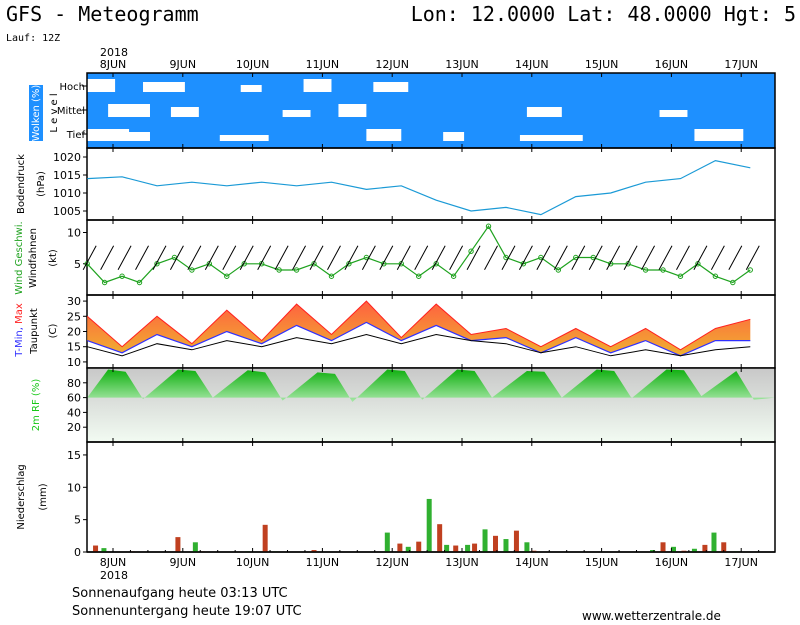  I want to click on day-label-bottom: 15JUN, so click(602, 562).